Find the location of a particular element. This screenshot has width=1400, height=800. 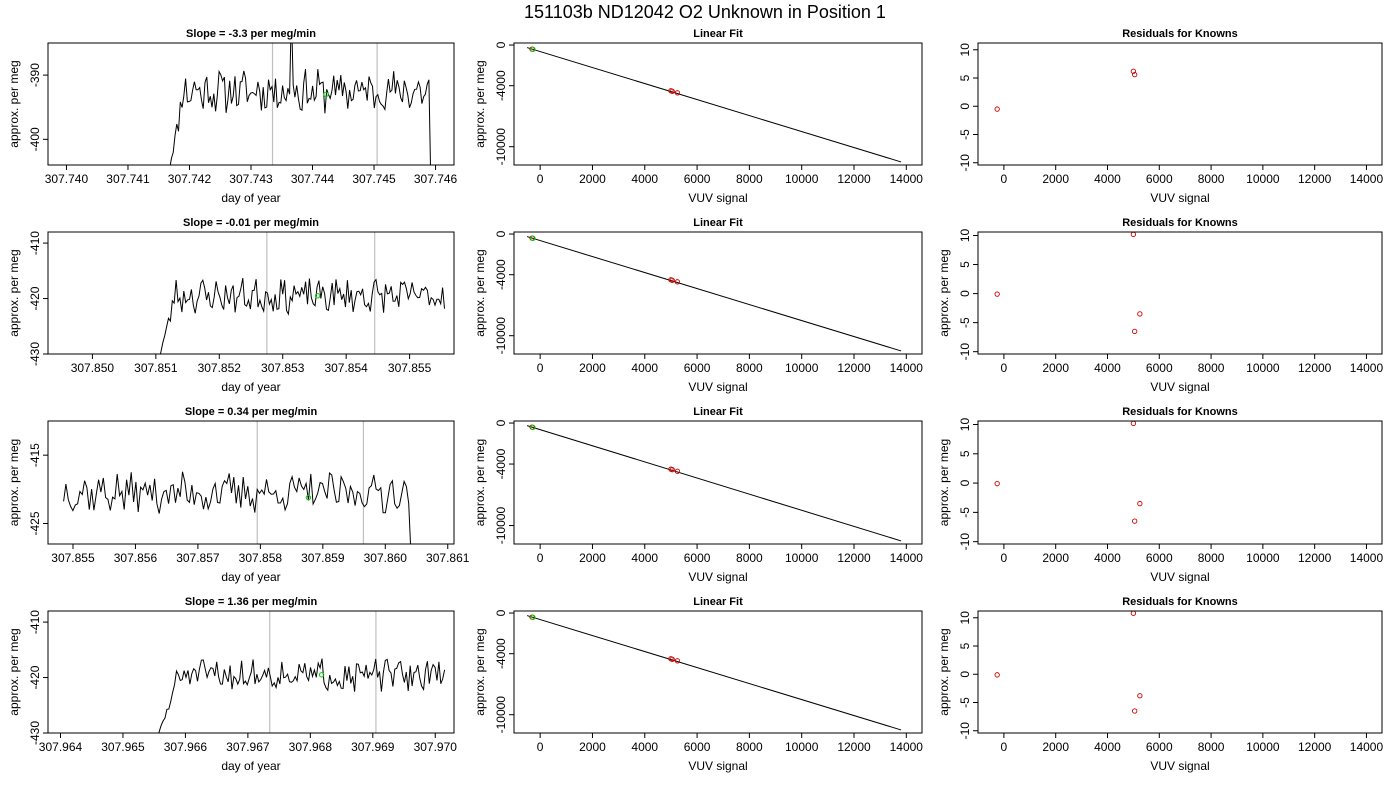

y-tick-label: -400 is located at coordinates (35, 139).